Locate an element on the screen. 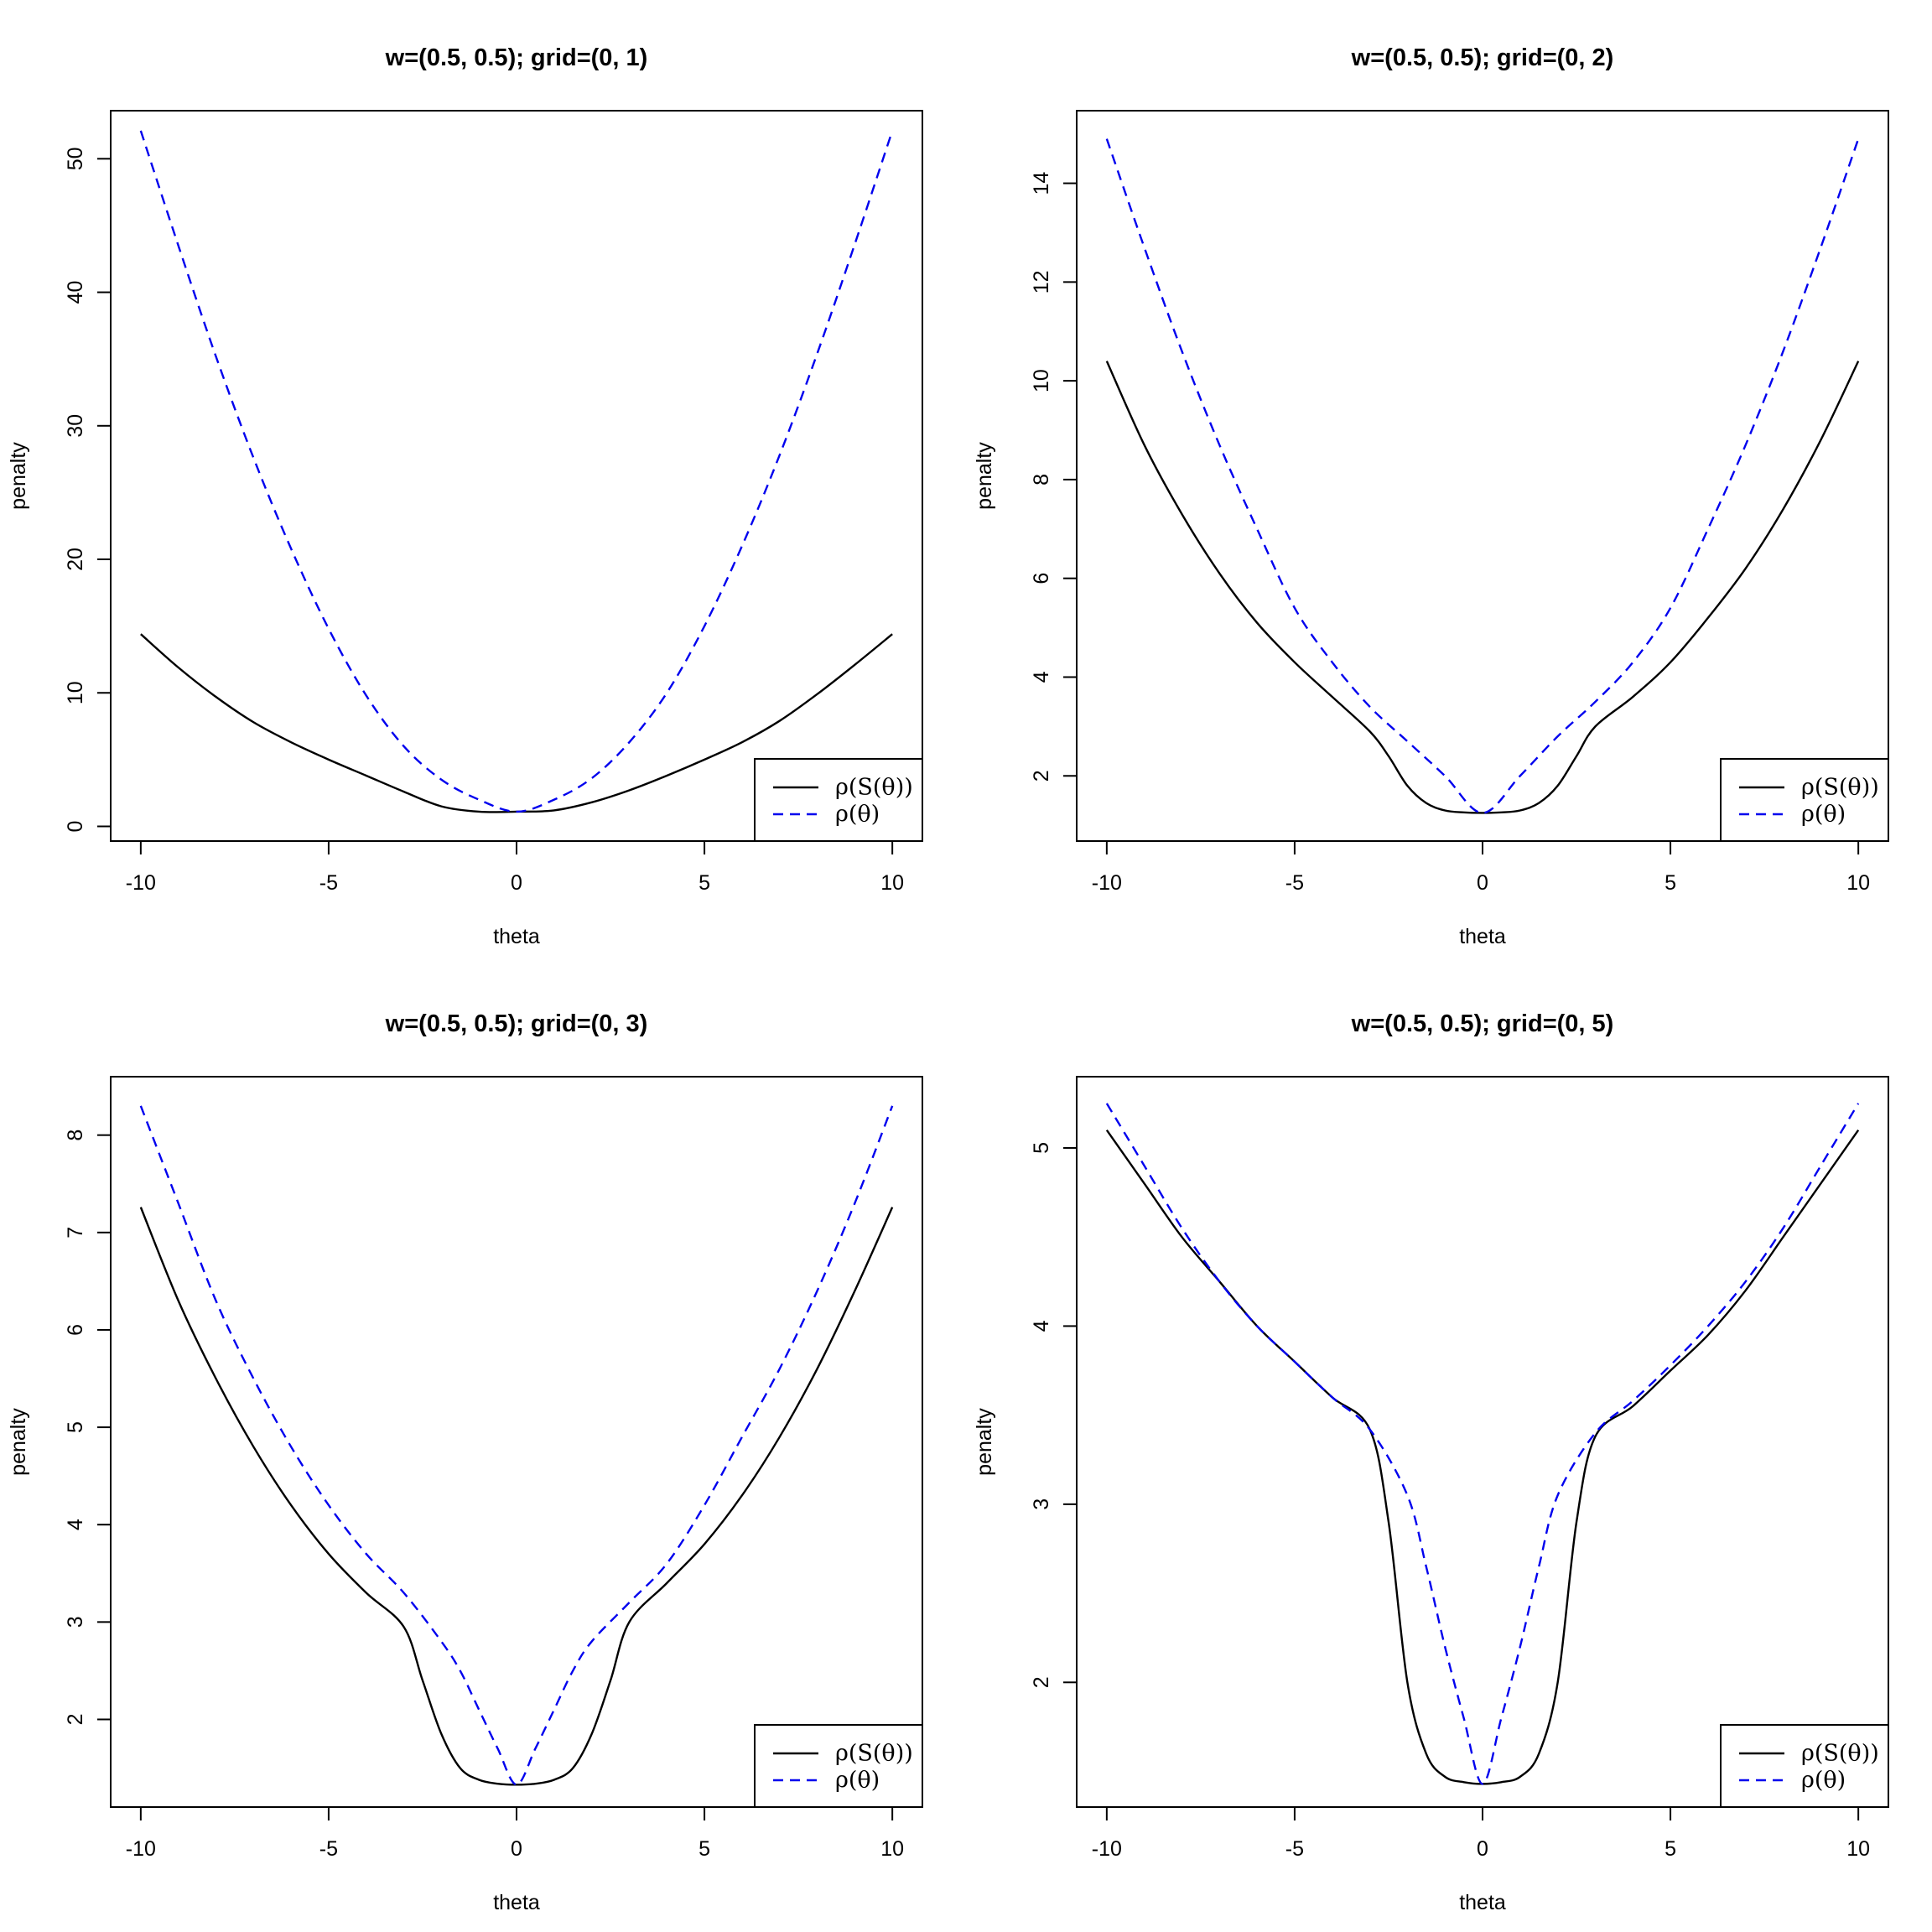  y-axis: 0 10 20 30 40 50 penalty is located at coordinates (59, 490).